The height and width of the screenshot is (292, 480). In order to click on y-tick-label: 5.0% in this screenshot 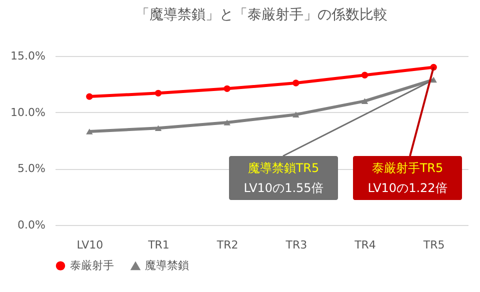, I will do `click(32, 169)`.